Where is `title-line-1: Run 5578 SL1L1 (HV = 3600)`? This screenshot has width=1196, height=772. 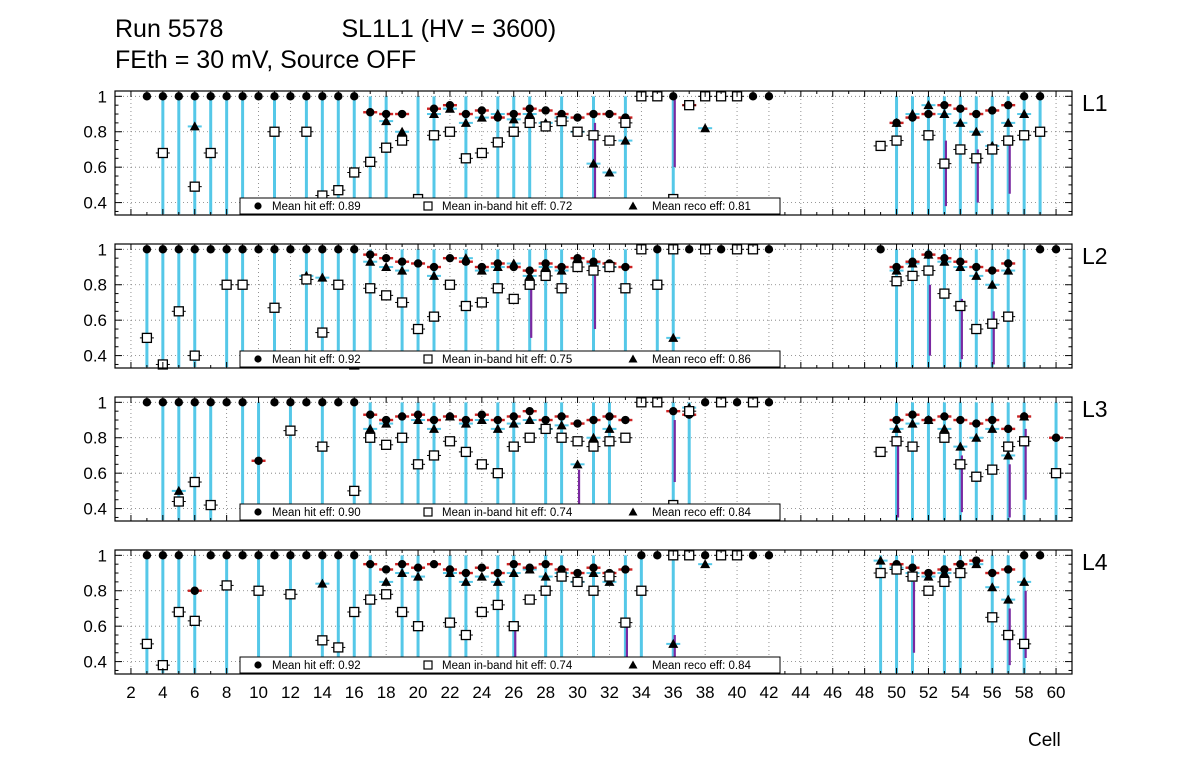
title-line-1: Run 5578 SL1L1 (HV = 3600) is located at coordinates (655, 29).